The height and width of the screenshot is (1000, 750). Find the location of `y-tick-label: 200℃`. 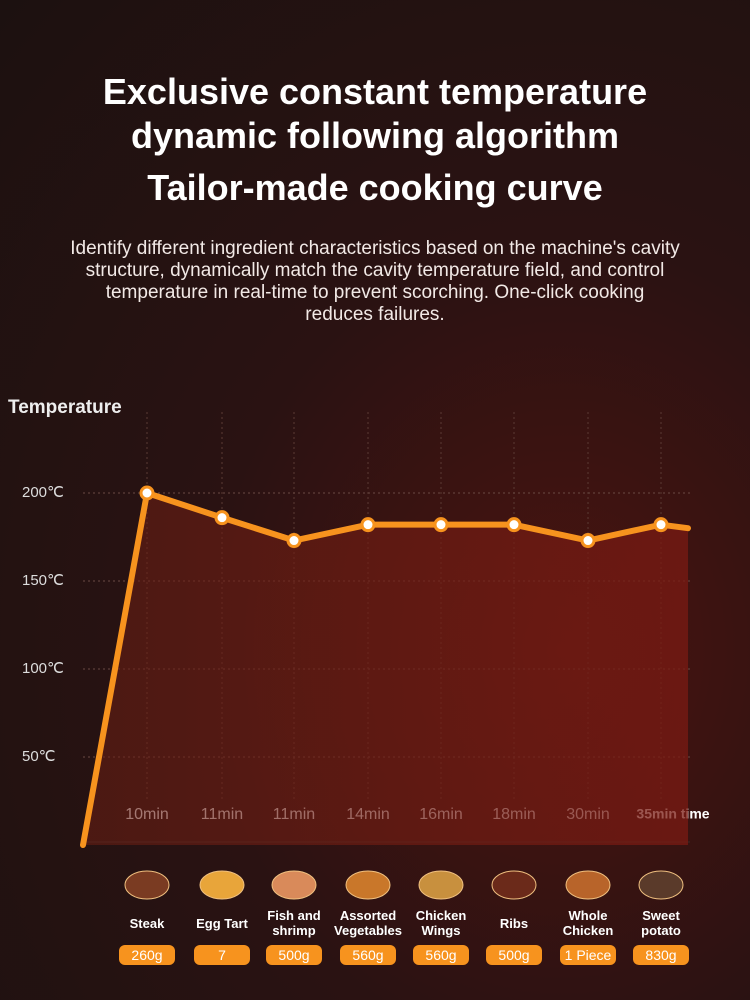

y-tick-label: 200℃ is located at coordinates (43, 492).